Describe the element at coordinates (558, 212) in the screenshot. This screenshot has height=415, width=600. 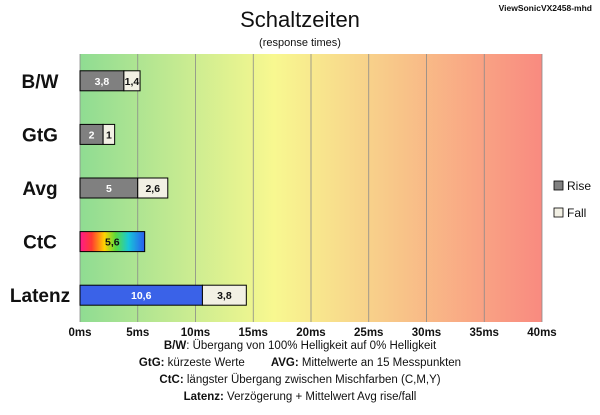
I see `legend-swatch-fall` at that location.